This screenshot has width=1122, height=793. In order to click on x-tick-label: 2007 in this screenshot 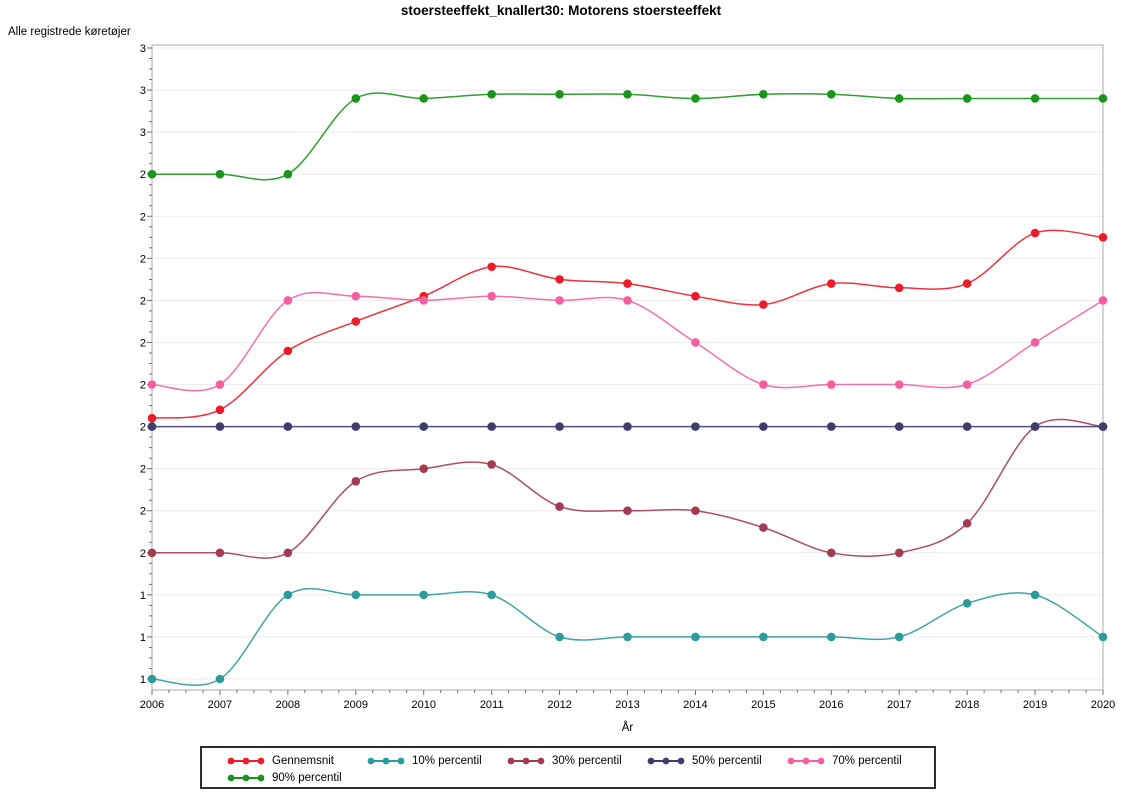, I will do `click(220, 705)`.